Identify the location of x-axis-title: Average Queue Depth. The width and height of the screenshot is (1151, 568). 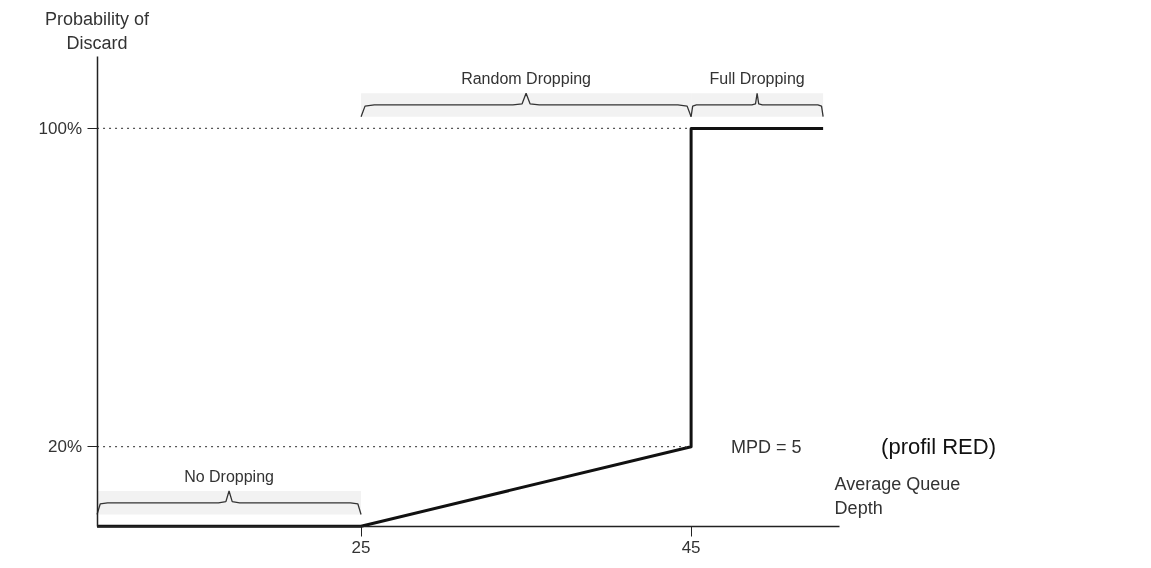
(897, 496).